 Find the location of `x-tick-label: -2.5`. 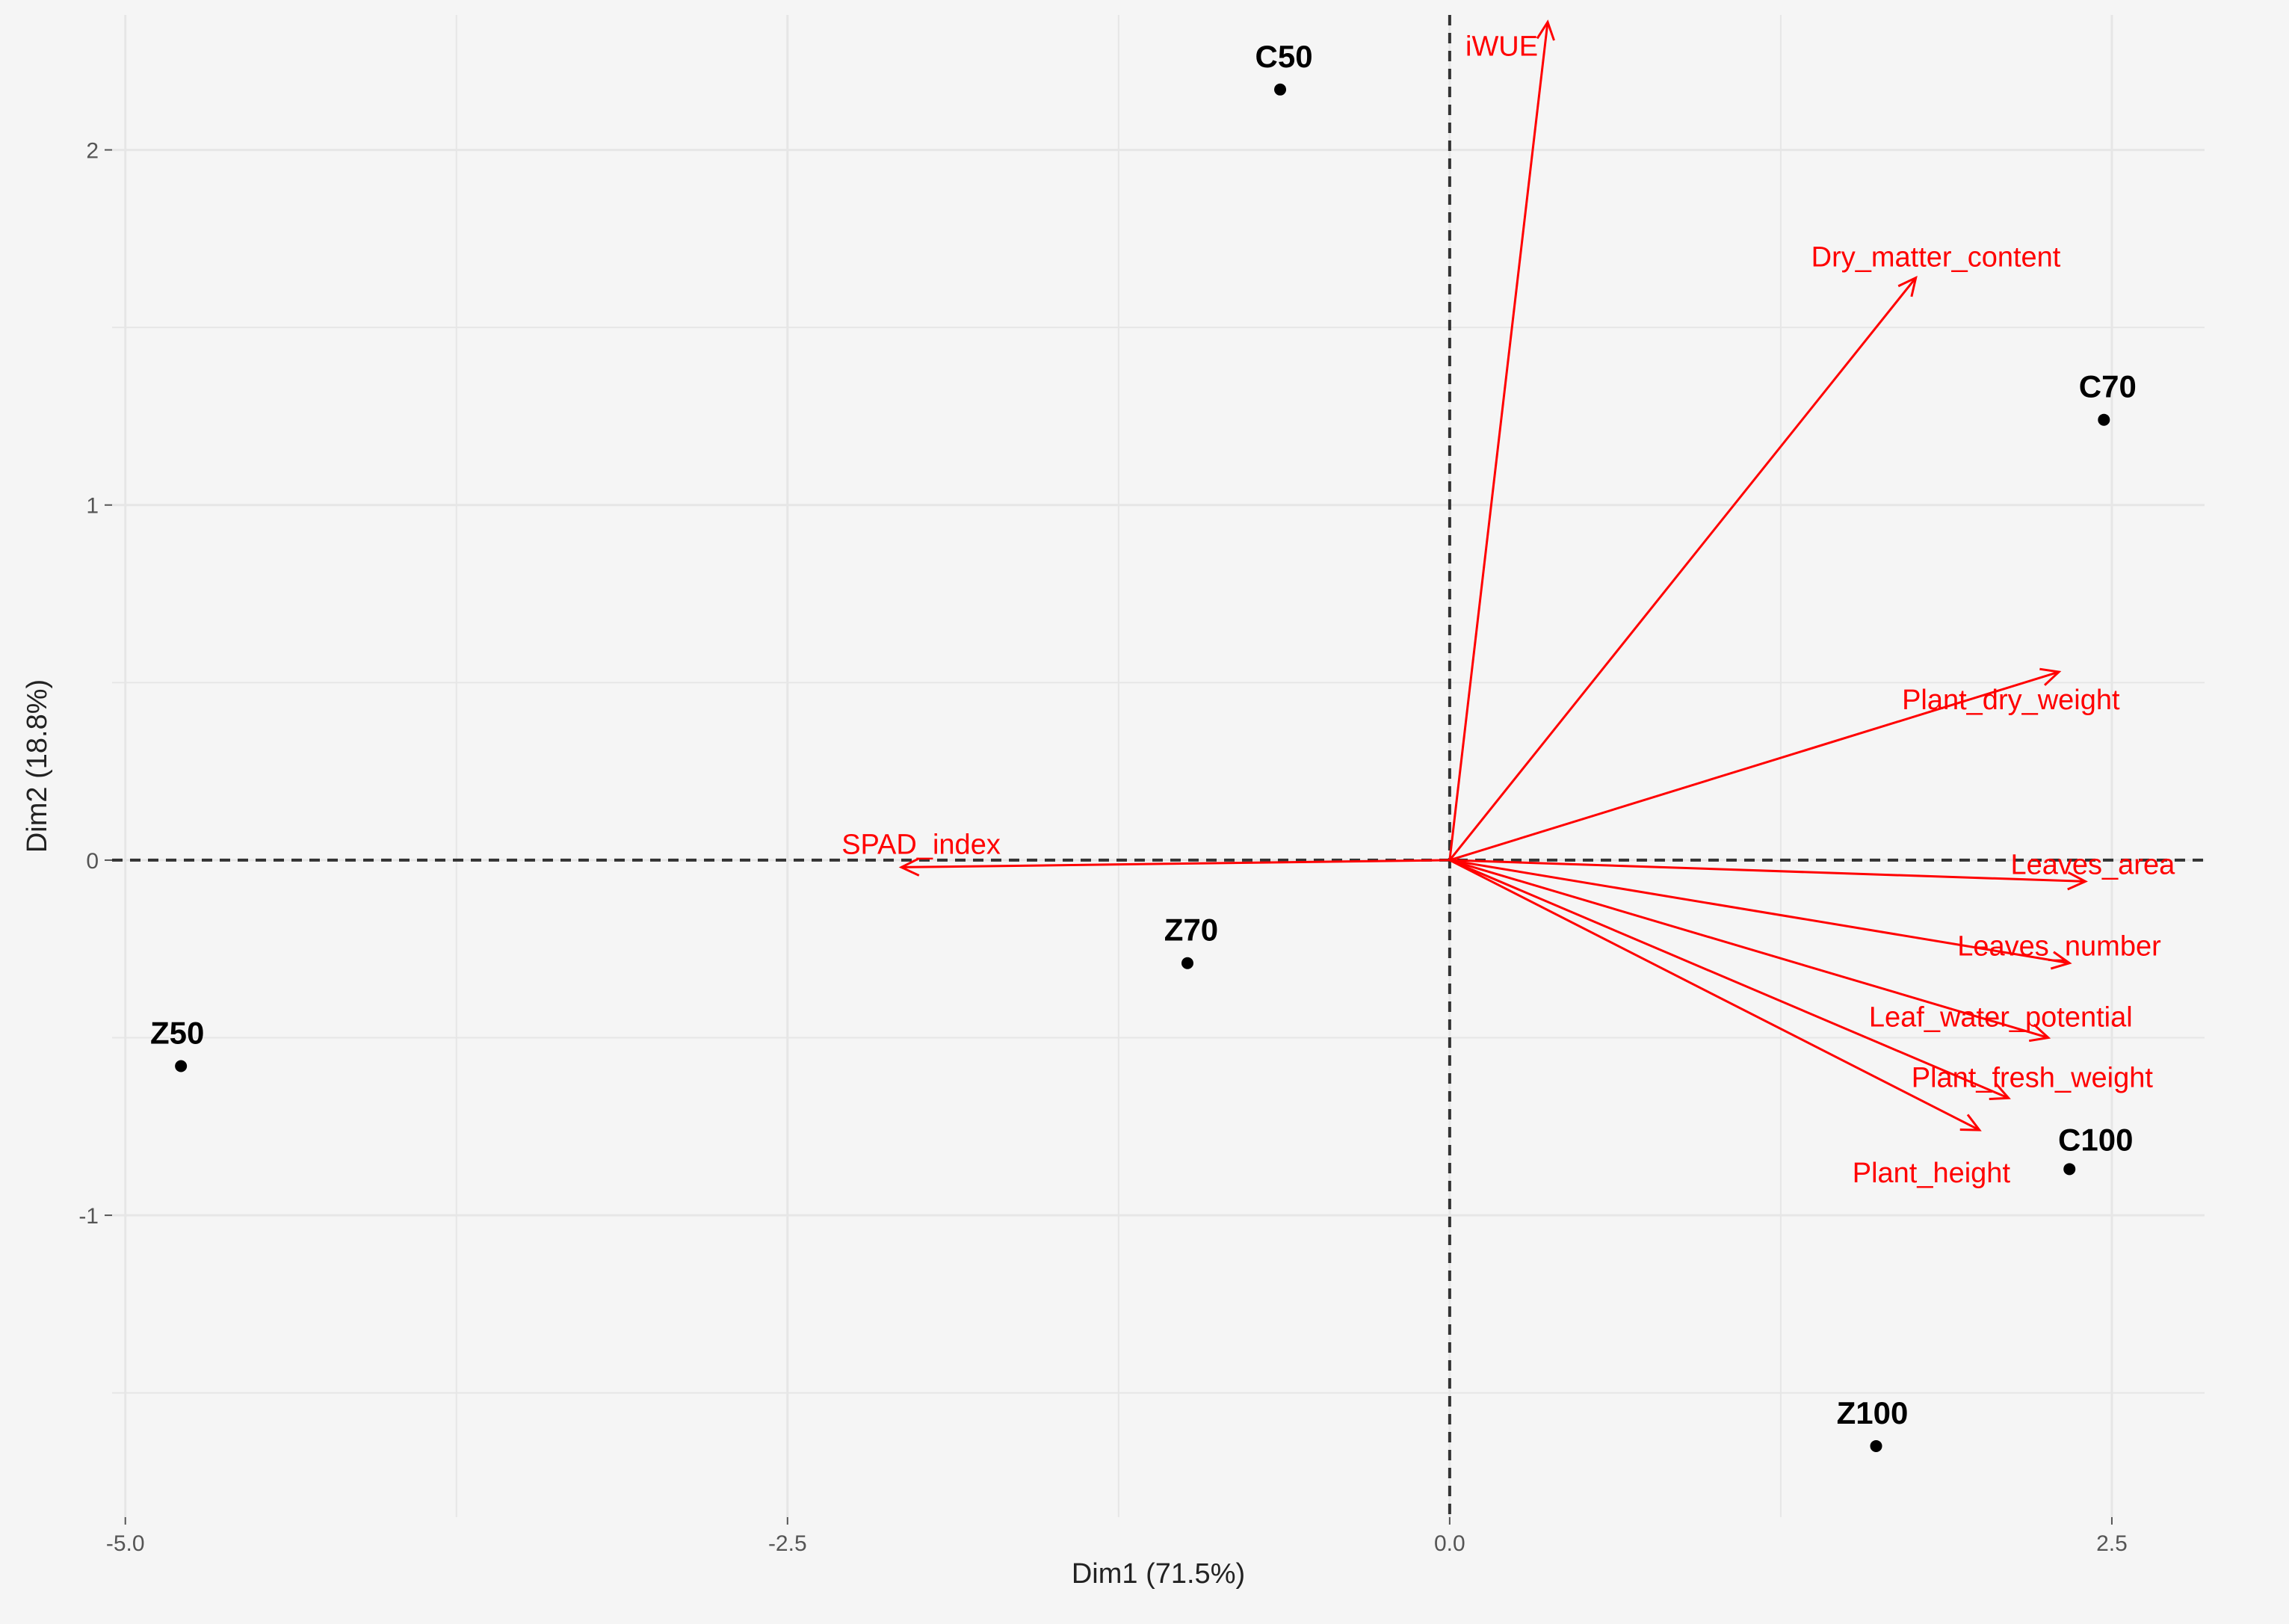

x-tick-label: -2.5 is located at coordinates (787, 1543).